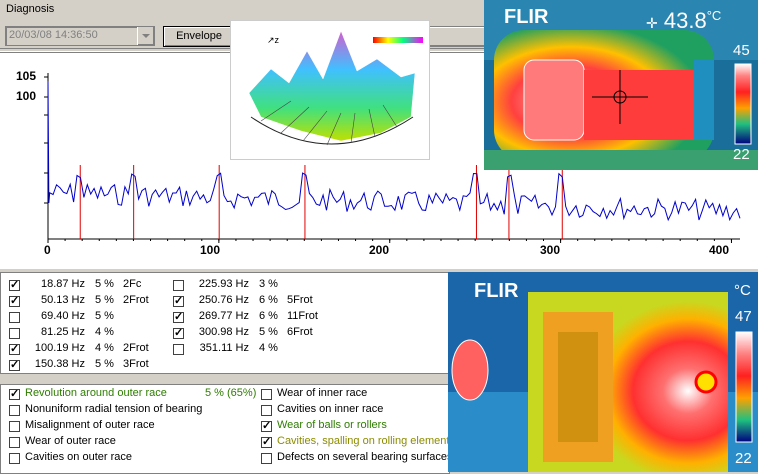 This screenshot has width=758, height=474. Describe the element at coordinates (332, 425) in the screenshot. I see `fault-label: Wear of balls or rollers` at that location.